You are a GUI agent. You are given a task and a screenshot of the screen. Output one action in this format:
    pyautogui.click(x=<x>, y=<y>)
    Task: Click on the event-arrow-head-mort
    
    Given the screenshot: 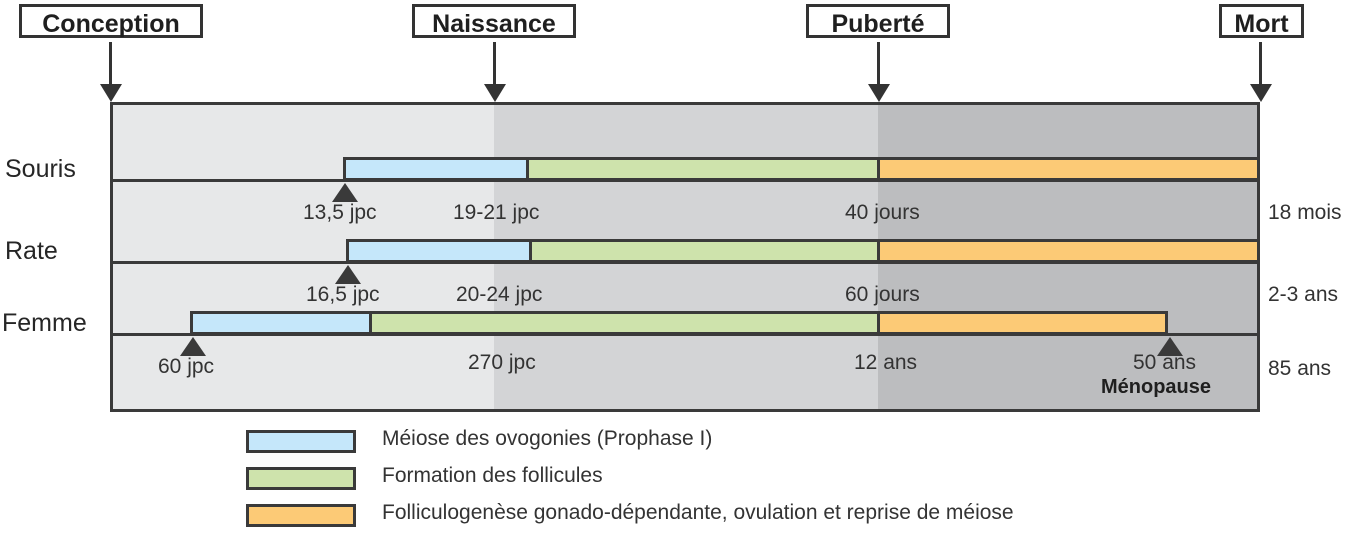 What is the action you would take?
    pyautogui.click(x=1261, y=93)
    